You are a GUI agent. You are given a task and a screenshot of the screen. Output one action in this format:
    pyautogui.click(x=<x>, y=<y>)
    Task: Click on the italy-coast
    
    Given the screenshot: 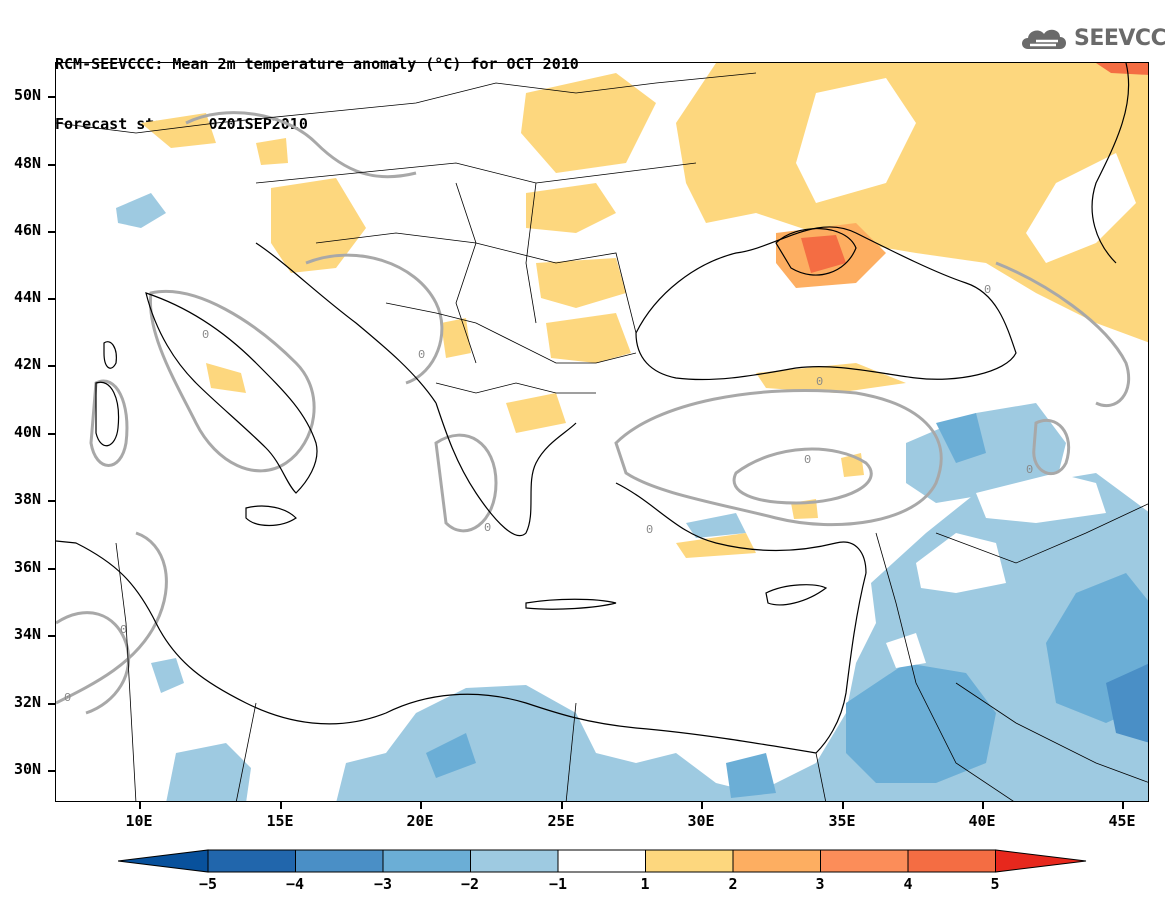 What is the action you would take?
    pyautogui.click(x=231, y=393)
    